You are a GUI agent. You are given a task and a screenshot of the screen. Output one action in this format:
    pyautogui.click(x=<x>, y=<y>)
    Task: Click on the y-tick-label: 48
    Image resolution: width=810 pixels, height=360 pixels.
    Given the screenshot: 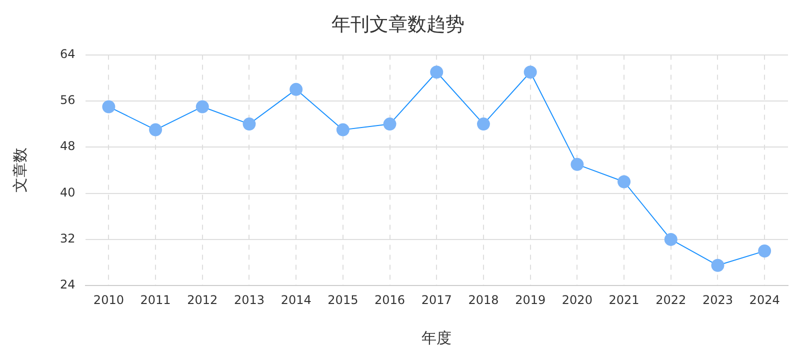 What is the action you would take?
    pyautogui.click(x=68, y=146)
    